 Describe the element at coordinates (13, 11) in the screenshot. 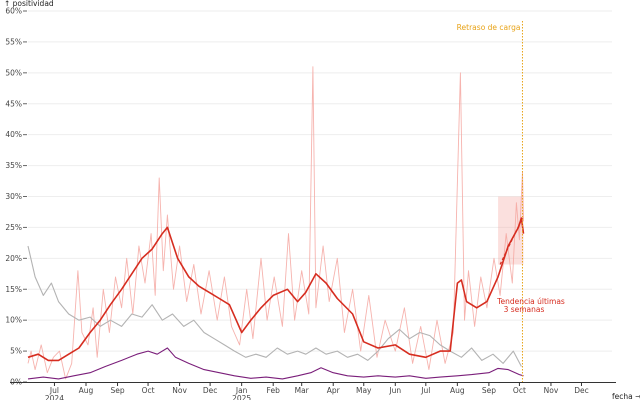

I see `y-tick-label: 60%` at that location.